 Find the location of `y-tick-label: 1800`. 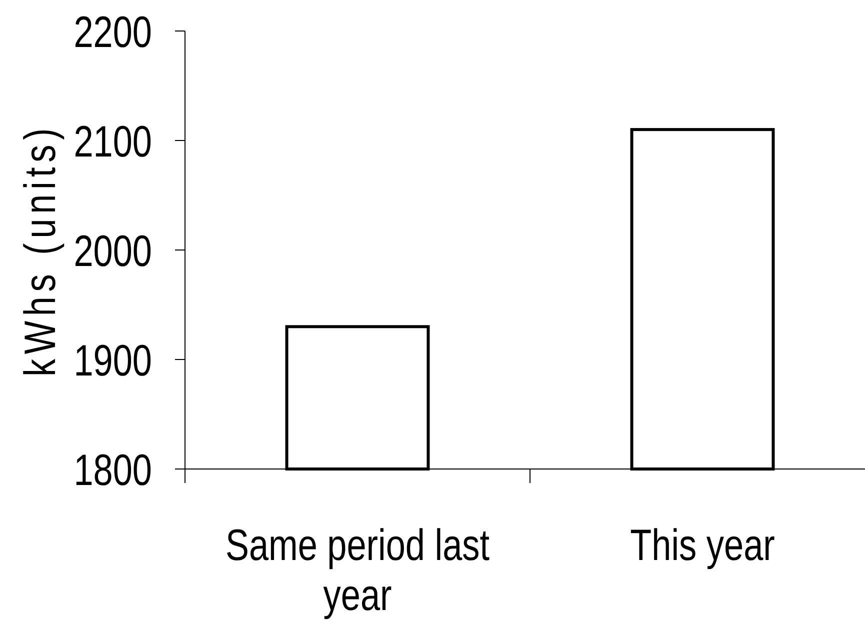

y-tick-label: 1800 is located at coordinates (113, 470).